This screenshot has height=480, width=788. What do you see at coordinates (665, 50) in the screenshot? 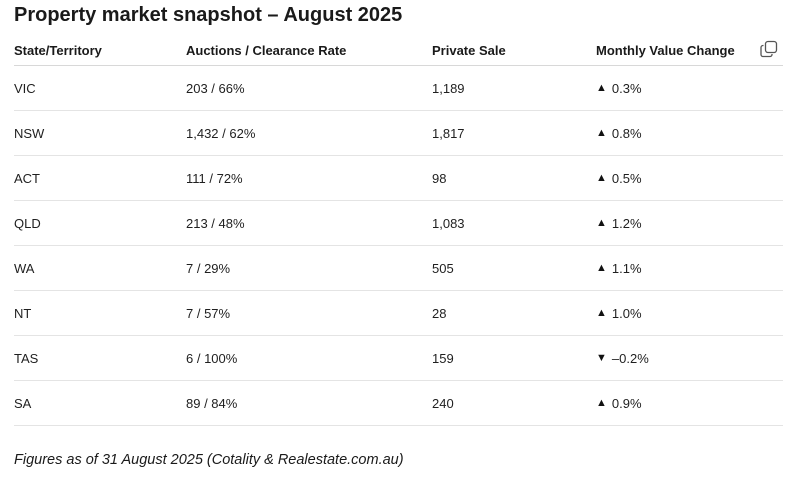
I see `header-monthly-change: Monthly Value Change` at bounding box center [665, 50].